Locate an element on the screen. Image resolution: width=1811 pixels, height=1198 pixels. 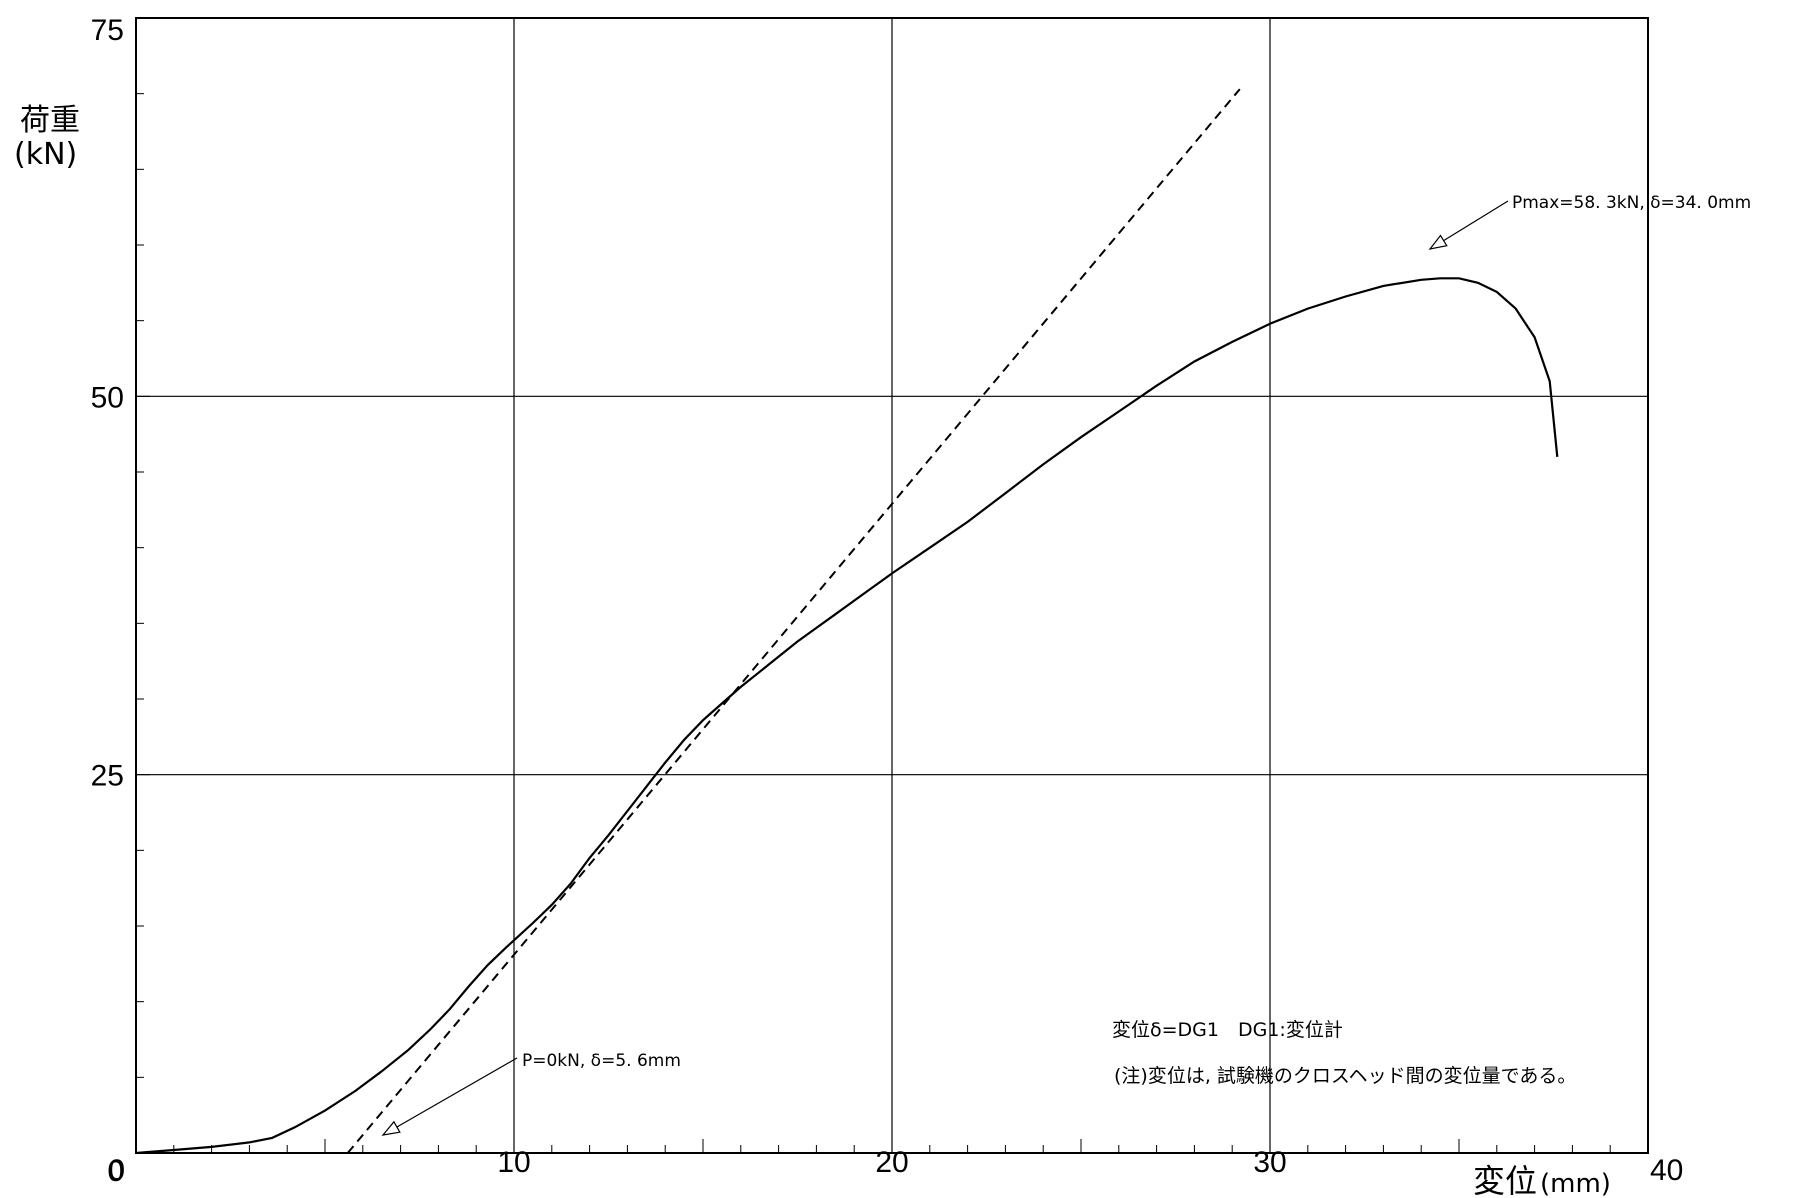
pmax-label: Pmax=58. 3kN, δ=34. 0mm is located at coordinates (1631, 203).